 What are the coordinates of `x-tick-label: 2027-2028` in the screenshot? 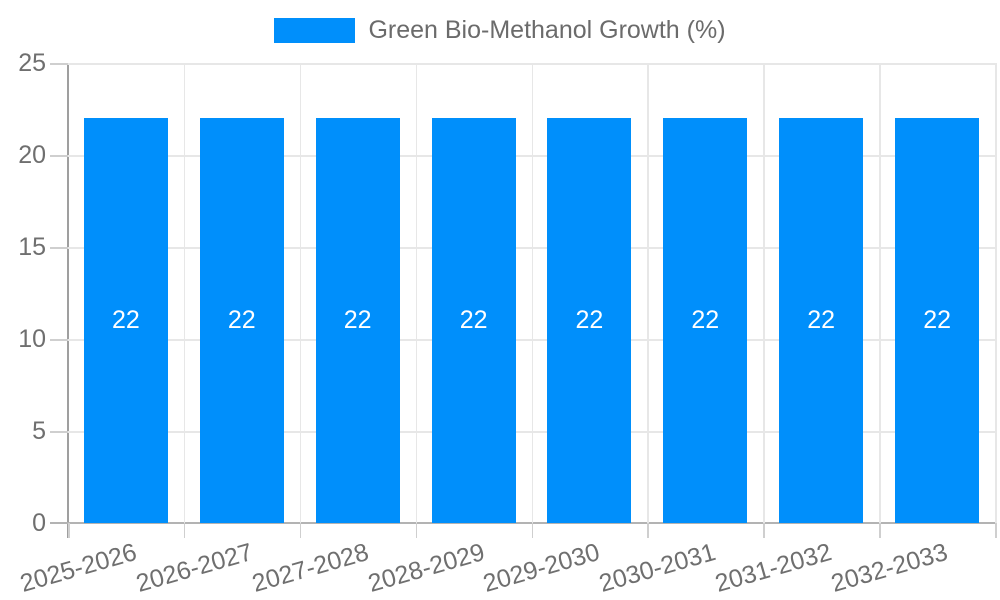 It's located at (310, 568).